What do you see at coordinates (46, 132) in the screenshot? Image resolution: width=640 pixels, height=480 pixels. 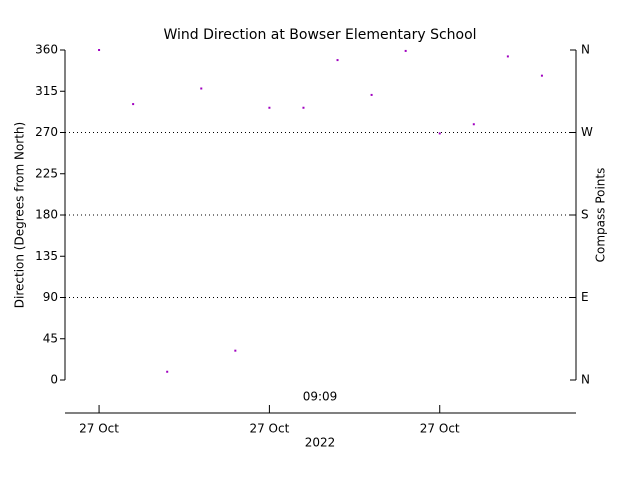 I see `y-tick-label: 270` at bounding box center [46, 132].